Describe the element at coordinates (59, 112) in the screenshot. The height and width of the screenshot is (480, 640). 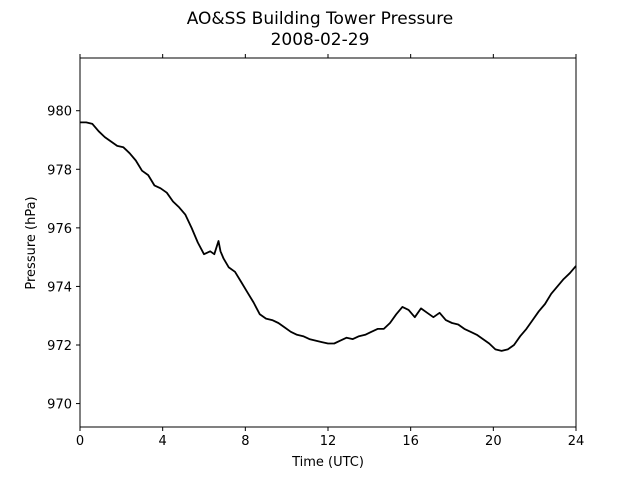
I see `y-tick-label: 980` at that location.